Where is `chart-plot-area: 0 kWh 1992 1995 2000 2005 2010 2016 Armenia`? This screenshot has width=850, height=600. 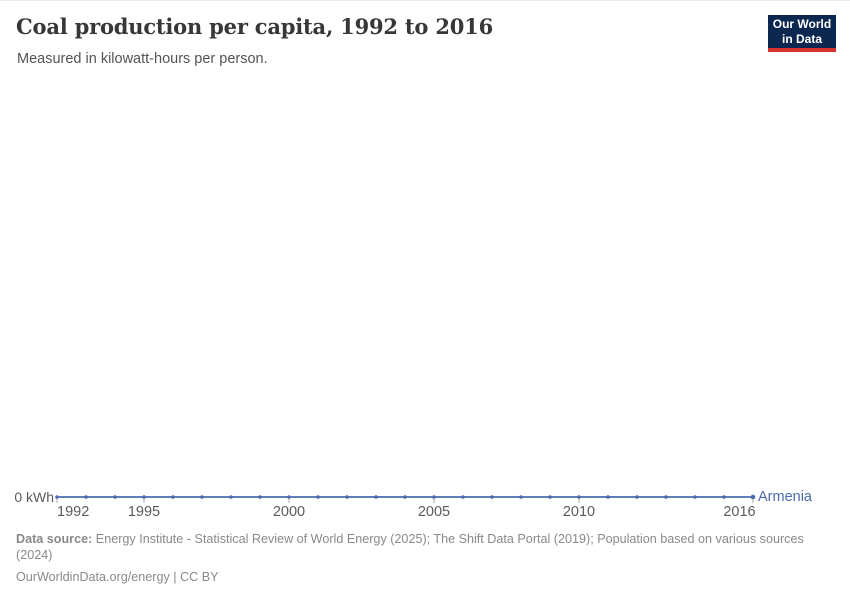
chart-plot-area: 0 kWh 1992 1995 2000 2005 2010 2016 Armenia is located at coordinates (425, 503).